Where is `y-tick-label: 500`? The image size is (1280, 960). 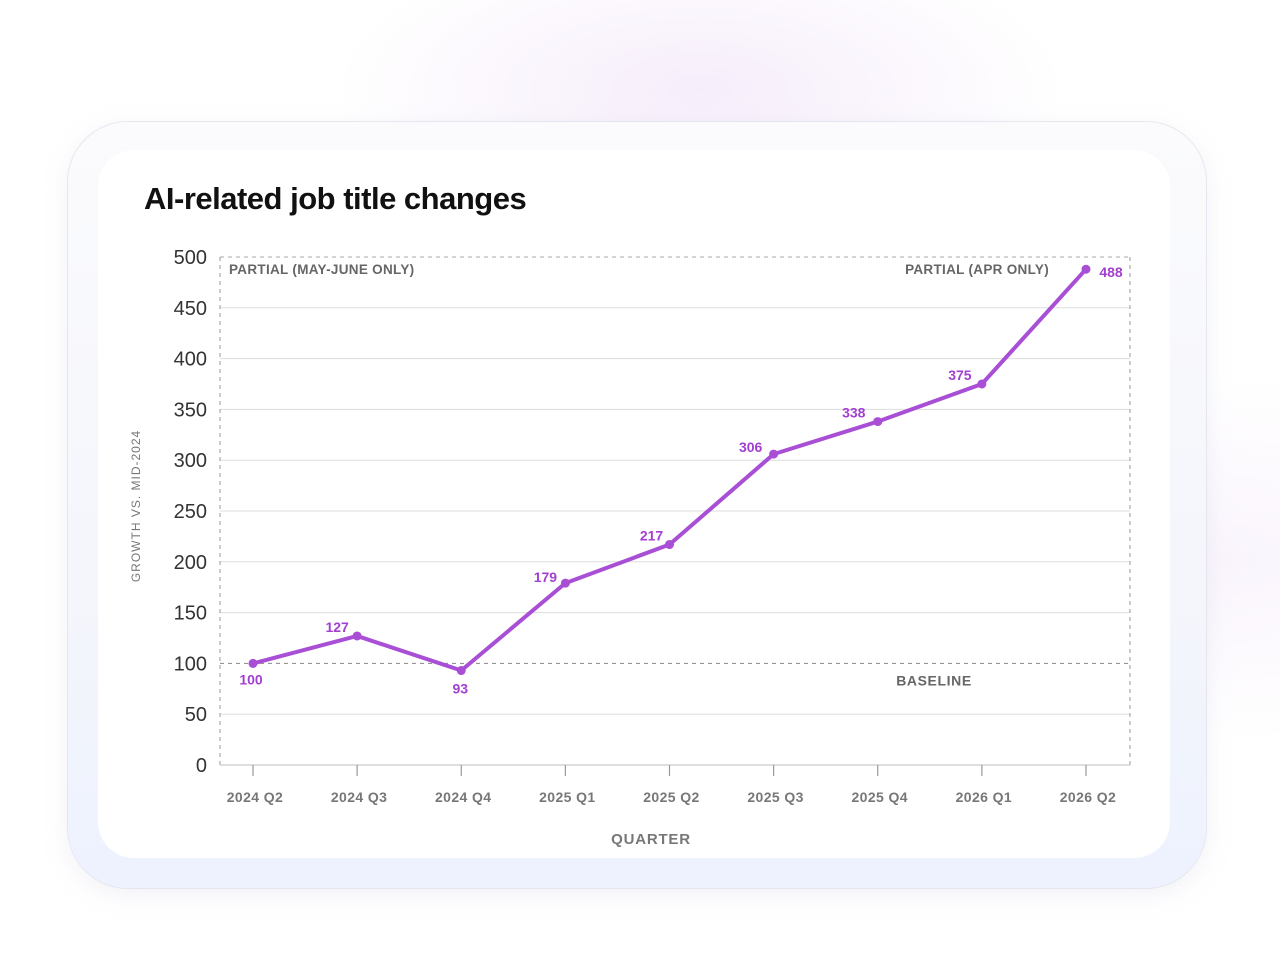
y-tick-label: 500 is located at coordinates (190, 258).